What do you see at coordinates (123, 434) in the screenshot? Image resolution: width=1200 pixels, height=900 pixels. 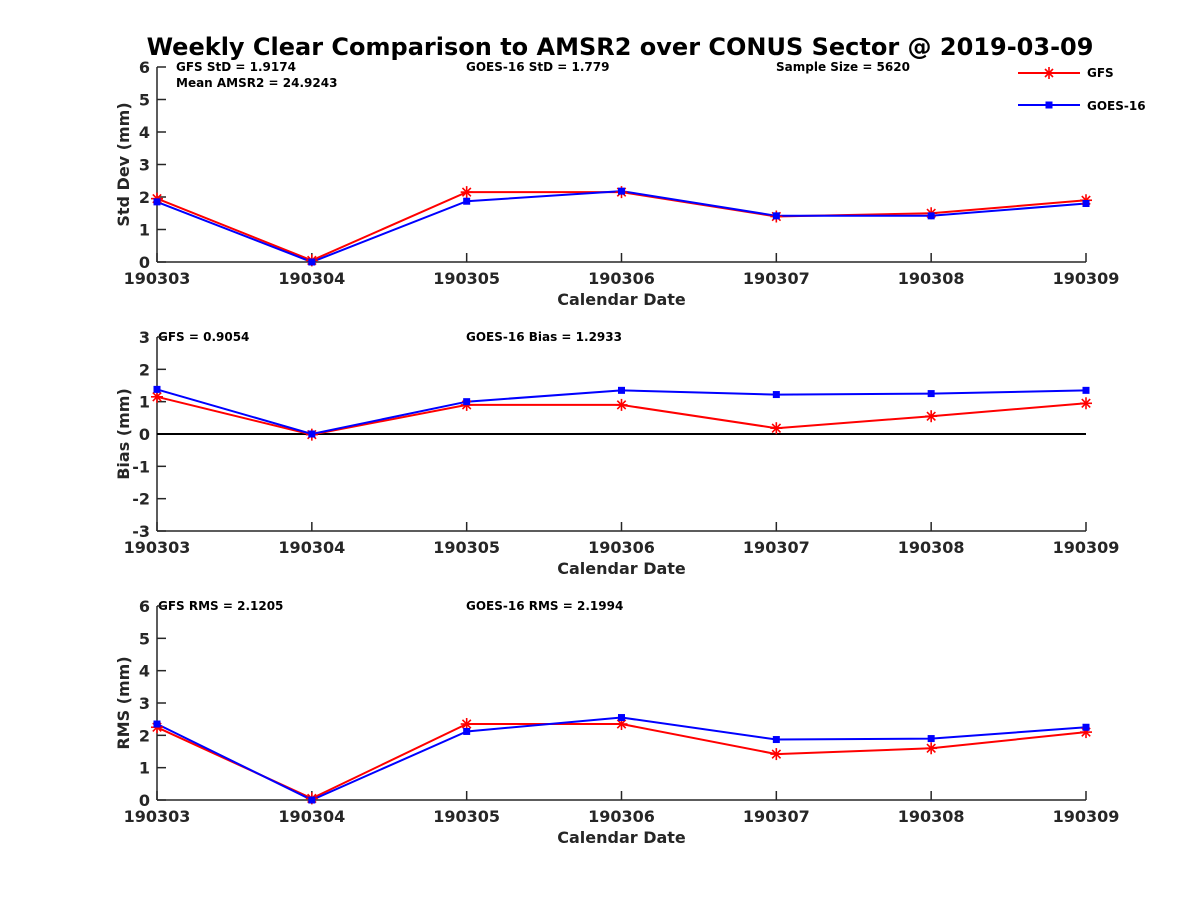 I see `y-axis-label: Bias (mm)` at bounding box center [123, 434].